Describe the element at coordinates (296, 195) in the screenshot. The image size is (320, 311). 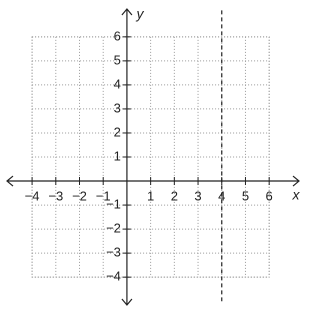
I see `x-axis-label: x` at that location.